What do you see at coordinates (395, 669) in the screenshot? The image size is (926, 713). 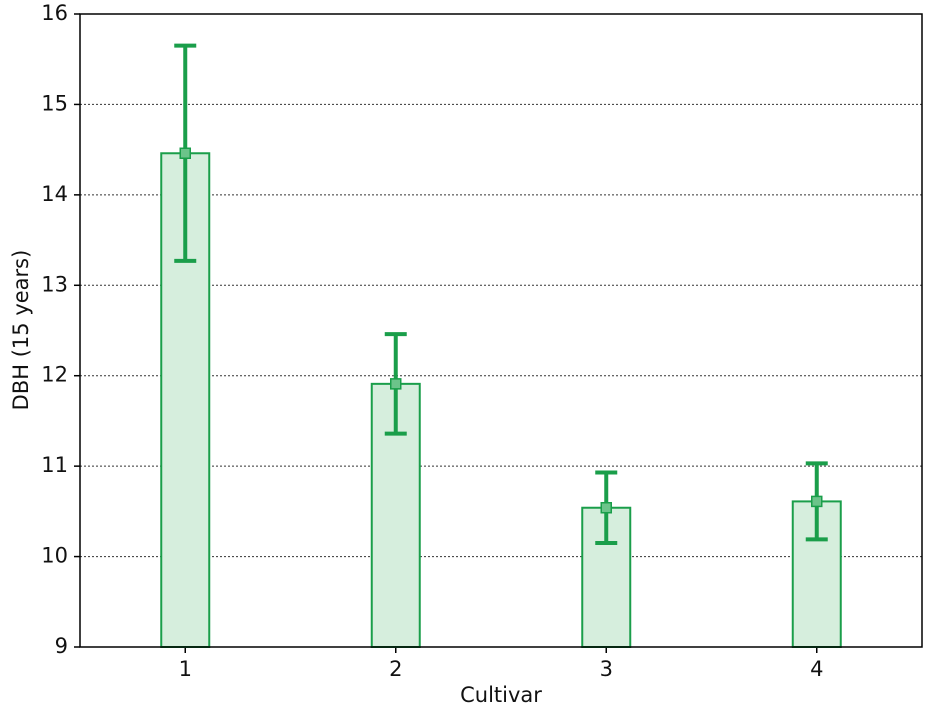 I see `x-tick-label: 2` at bounding box center [395, 669].